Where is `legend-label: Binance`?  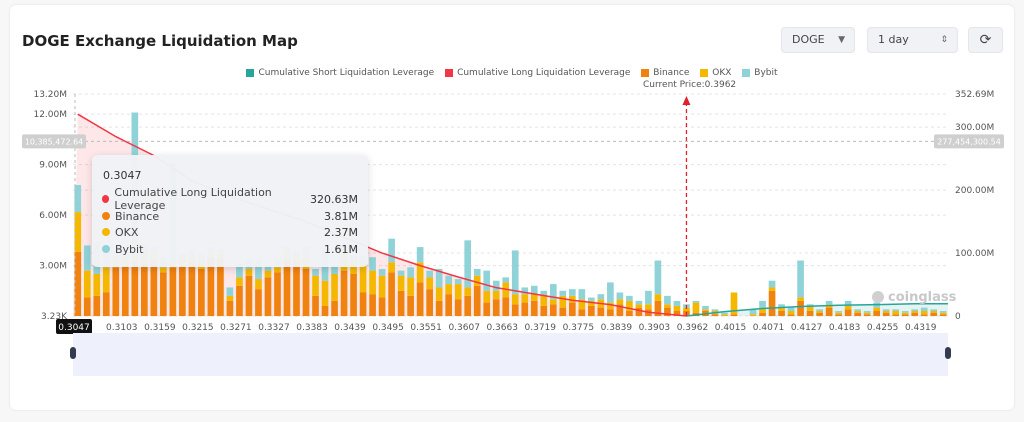 legend-label: Binance is located at coordinates (671, 73).